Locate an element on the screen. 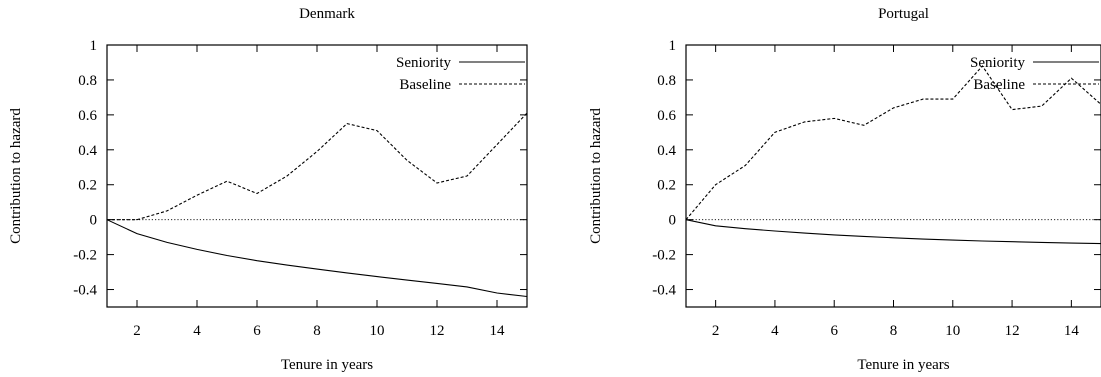  chart-title: Denmark is located at coordinates (327, 14).